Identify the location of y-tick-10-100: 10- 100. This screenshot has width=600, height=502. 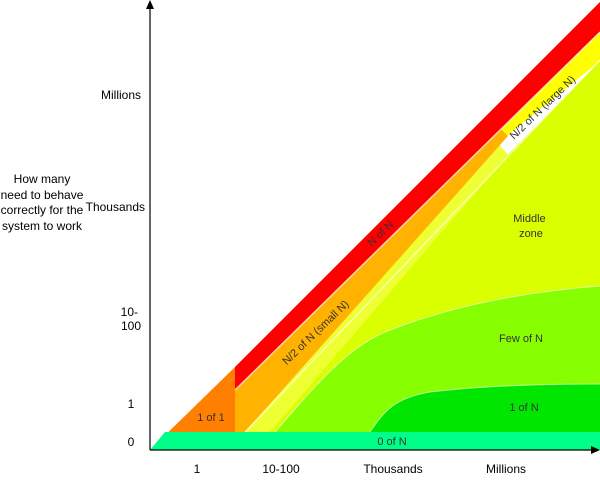
(131, 319).